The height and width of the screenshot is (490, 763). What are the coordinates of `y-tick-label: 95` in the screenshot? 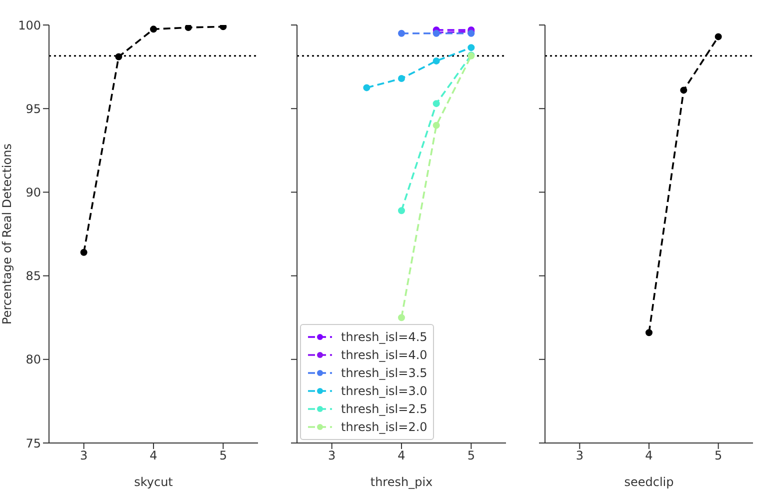 It's located at (33, 109).